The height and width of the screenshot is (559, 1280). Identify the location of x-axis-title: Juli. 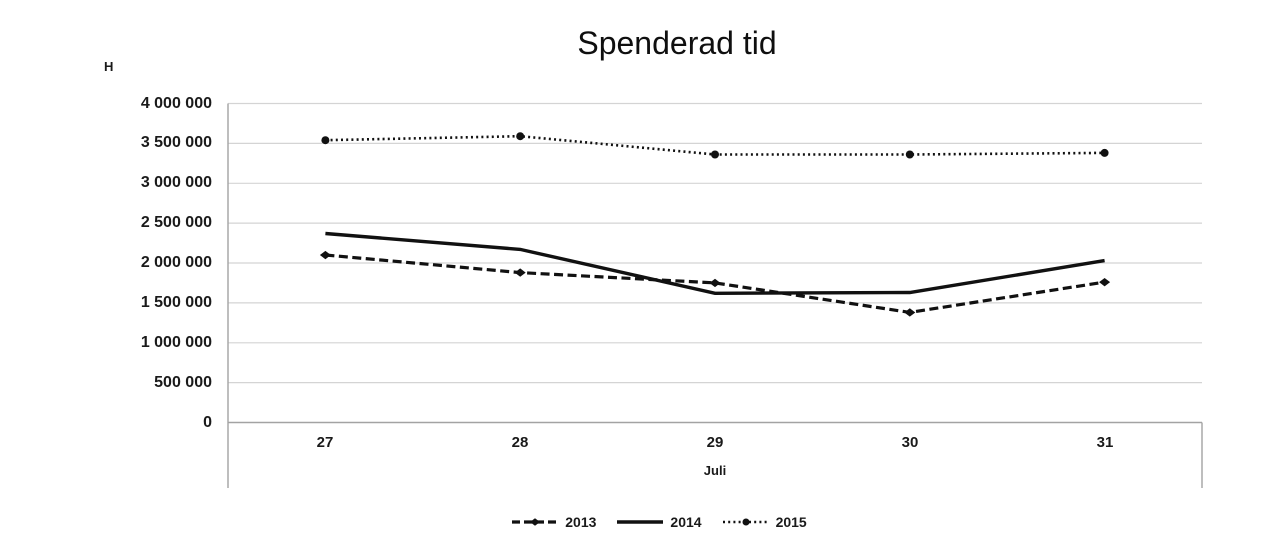
(715, 470).